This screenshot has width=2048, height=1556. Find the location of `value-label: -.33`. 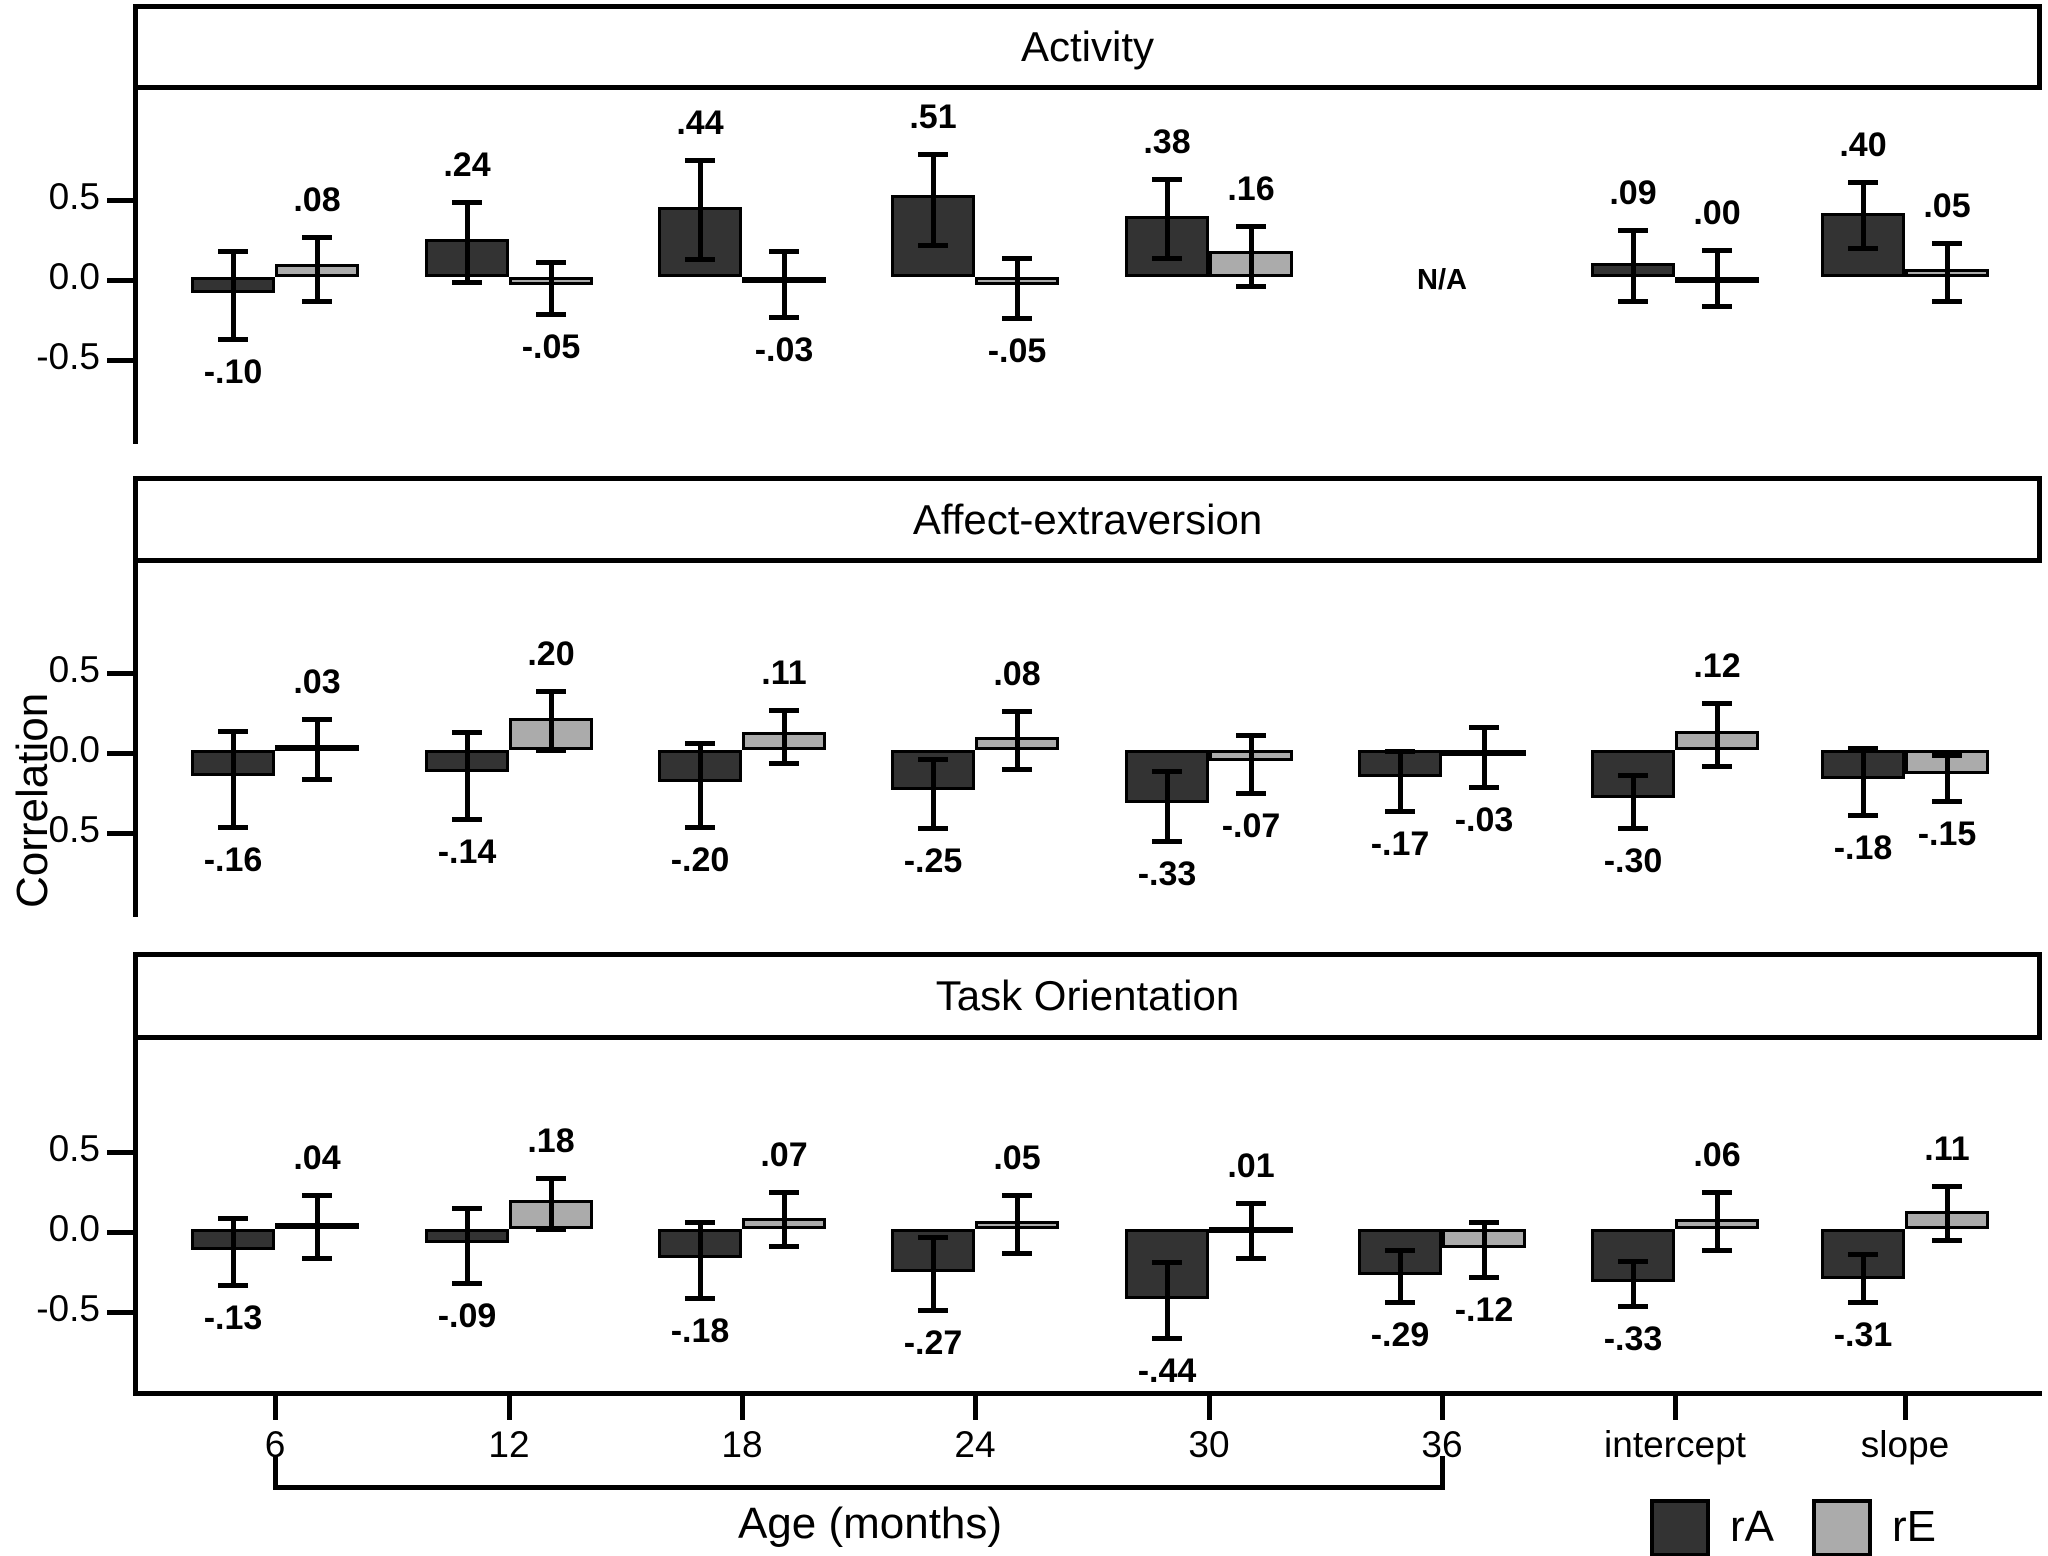

value-label: -.33 is located at coordinates (1167, 874).